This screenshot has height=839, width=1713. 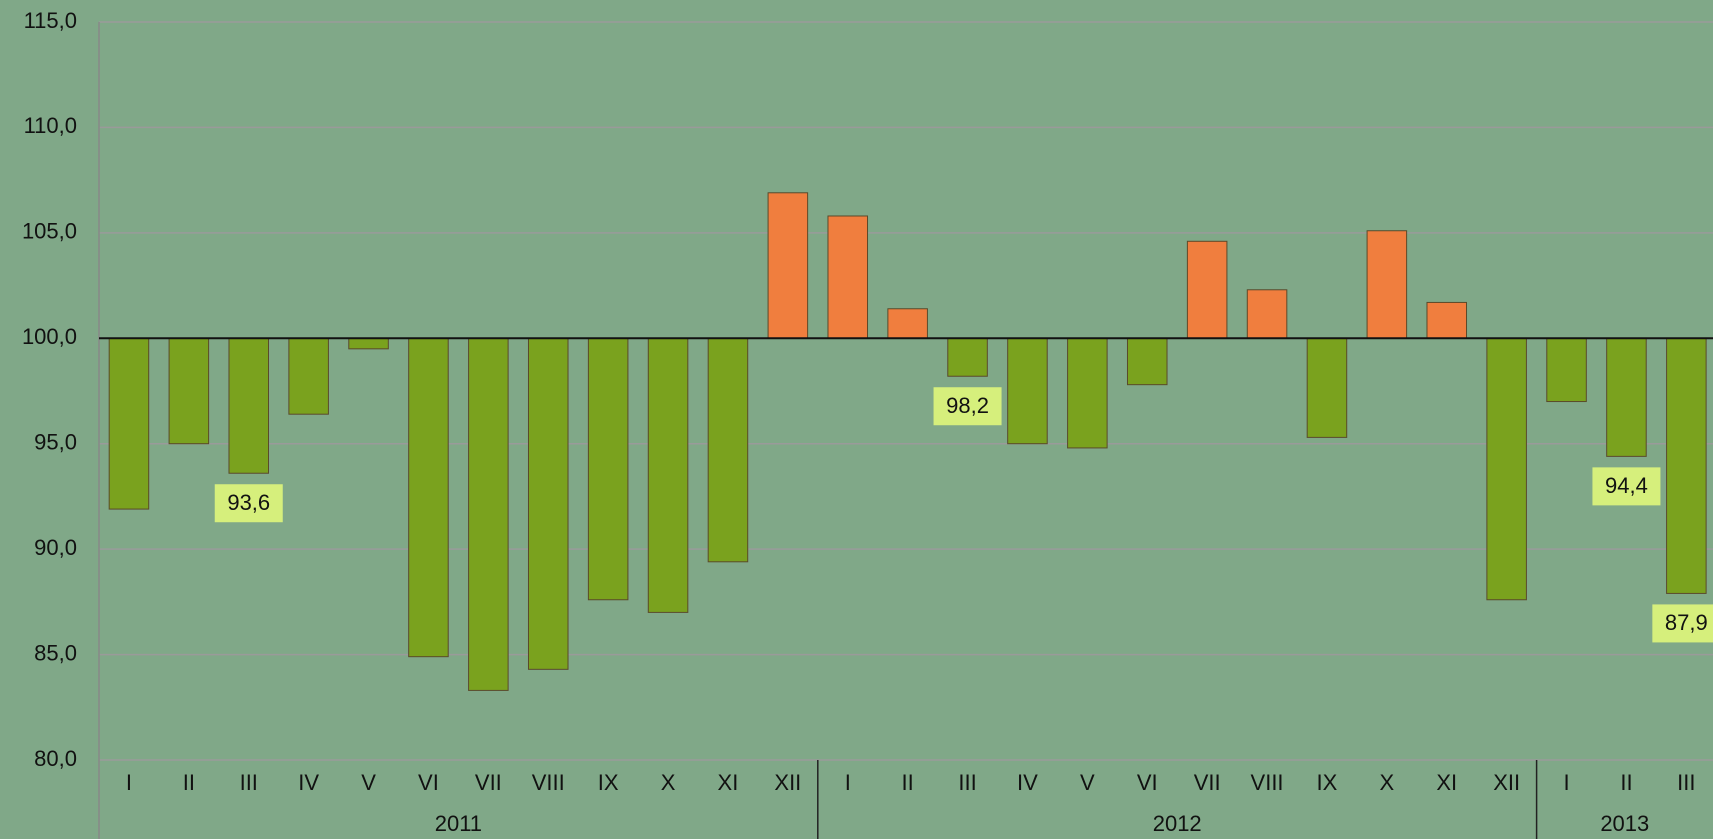 What do you see at coordinates (55, 547) in the screenshot?
I see `y-tick-label: 90,0` at bounding box center [55, 547].